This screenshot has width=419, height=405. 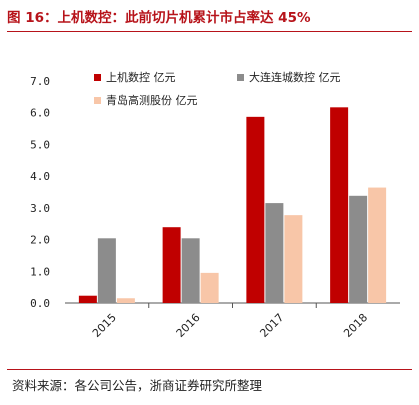 What do you see at coordinates (188, 325) in the screenshot?
I see `x-tick-label: 2016` at bounding box center [188, 325].